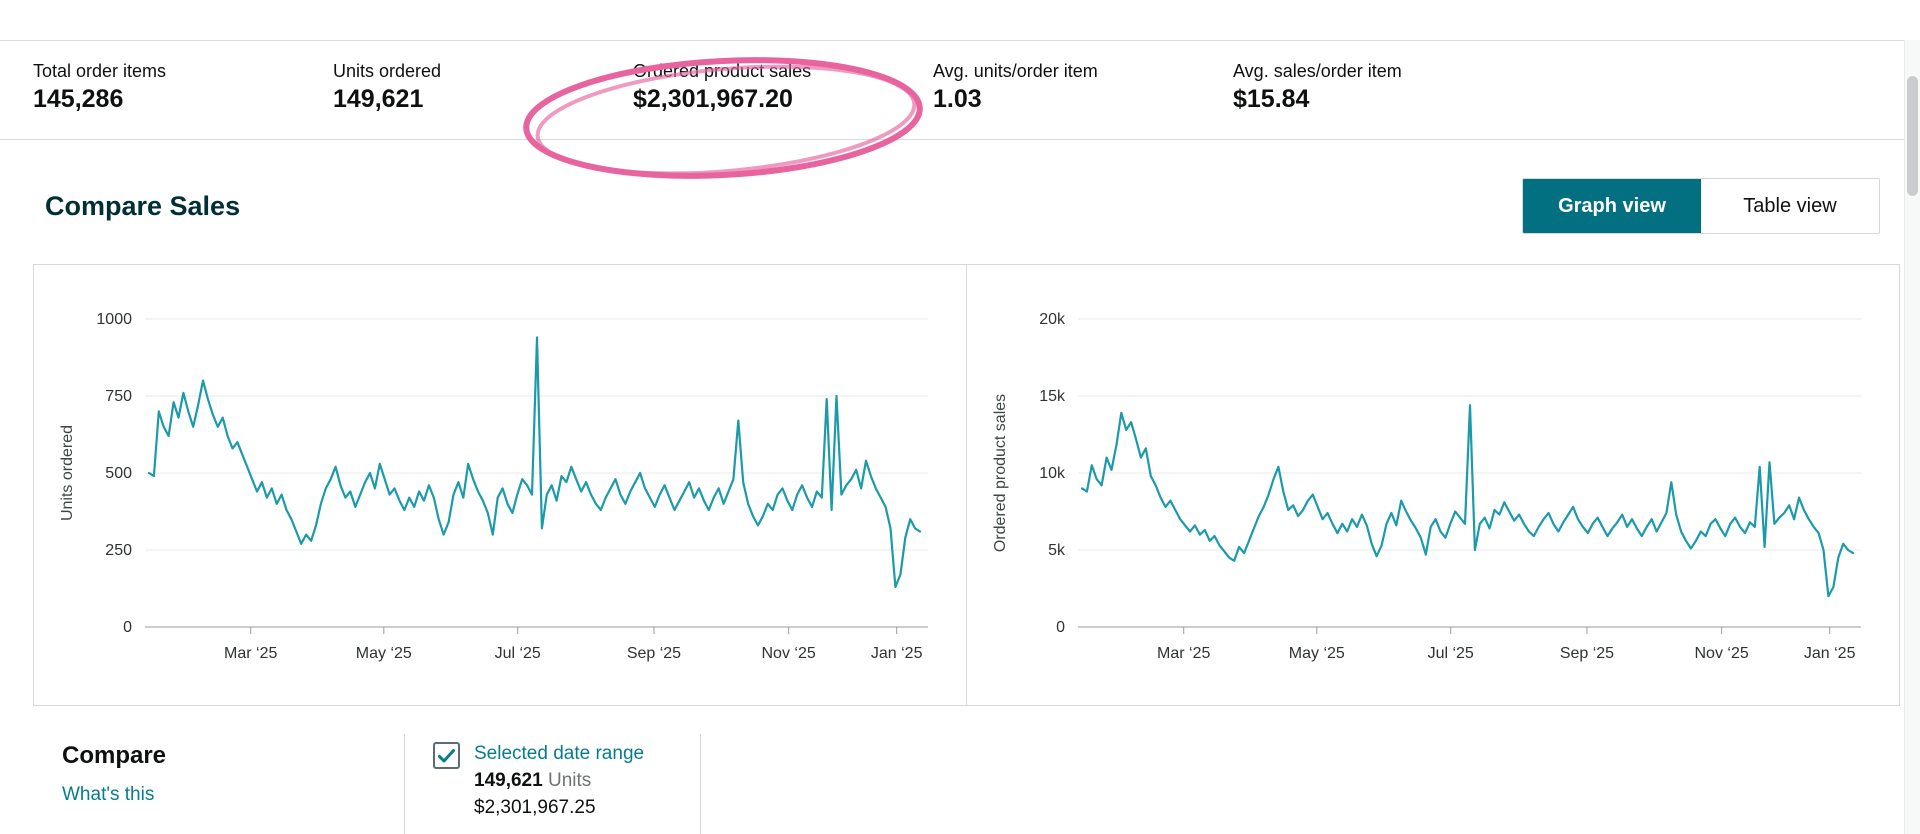 This screenshot has width=1920, height=834. What do you see at coordinates (1052, 473) in the screenshot?
I see `svg-text: 10k` at bounding box center [1052, 473].